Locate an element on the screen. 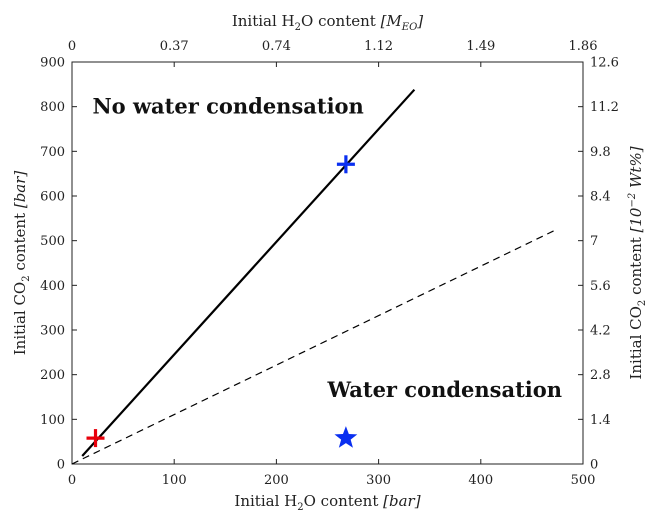 The height and width of the screenshot is (511, 647). right-tick-label: 1.4 is located at coordinates (600, 420).